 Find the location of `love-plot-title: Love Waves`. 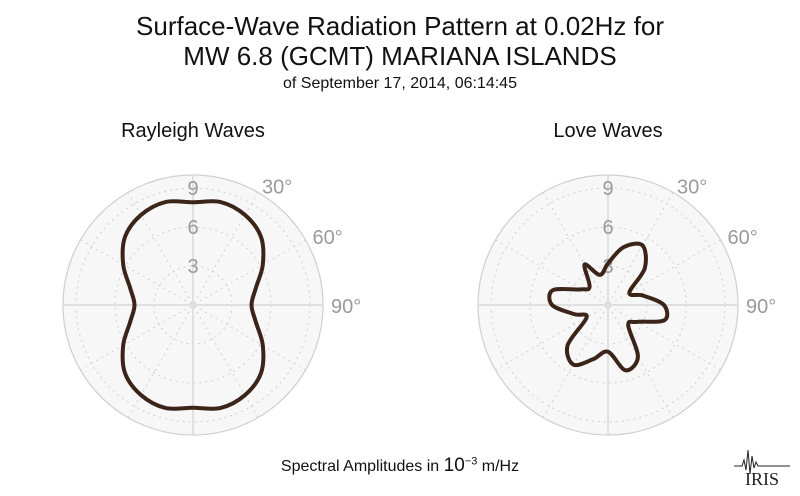

love-plot-title: Love Waves is located at coordinates (608, 131).